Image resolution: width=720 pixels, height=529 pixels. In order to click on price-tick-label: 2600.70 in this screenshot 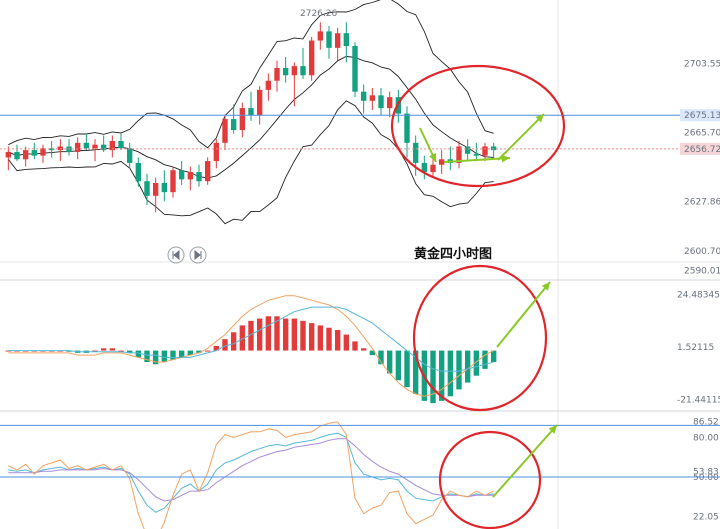, I will do `click(702, 252)`.